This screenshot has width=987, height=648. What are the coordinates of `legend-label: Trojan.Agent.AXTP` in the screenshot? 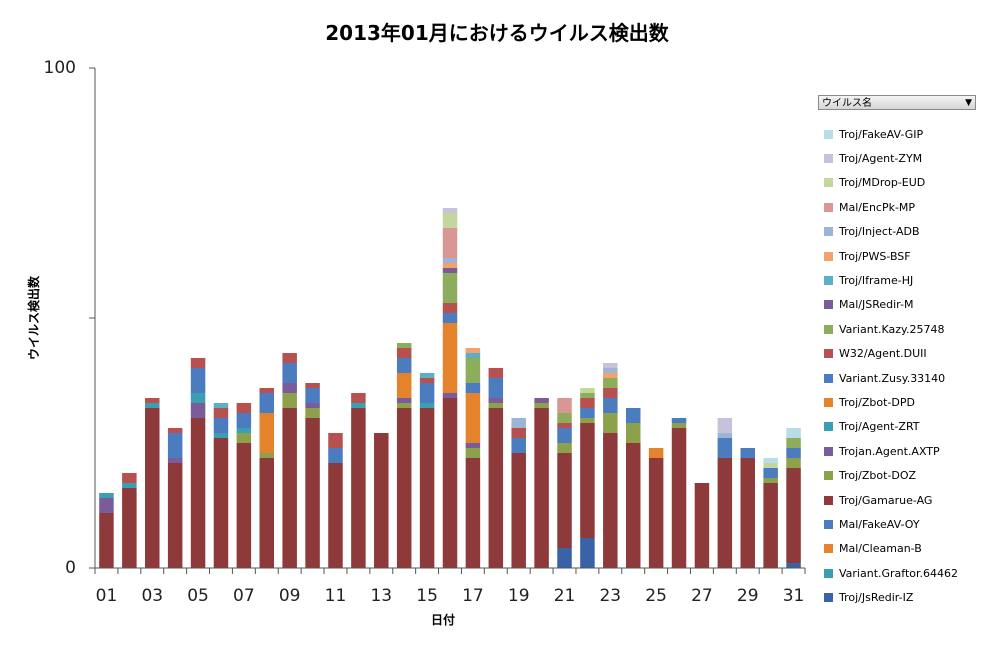 It's located at (889, 451).